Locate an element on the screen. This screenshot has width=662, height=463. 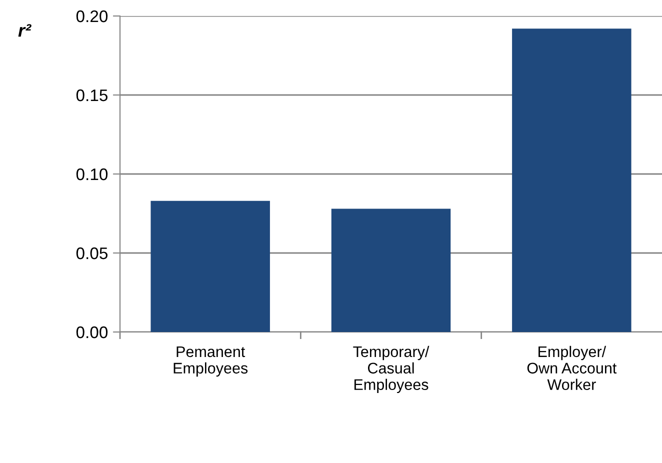
y-tick-label: 0.00 is located at coordinates (92, 332).